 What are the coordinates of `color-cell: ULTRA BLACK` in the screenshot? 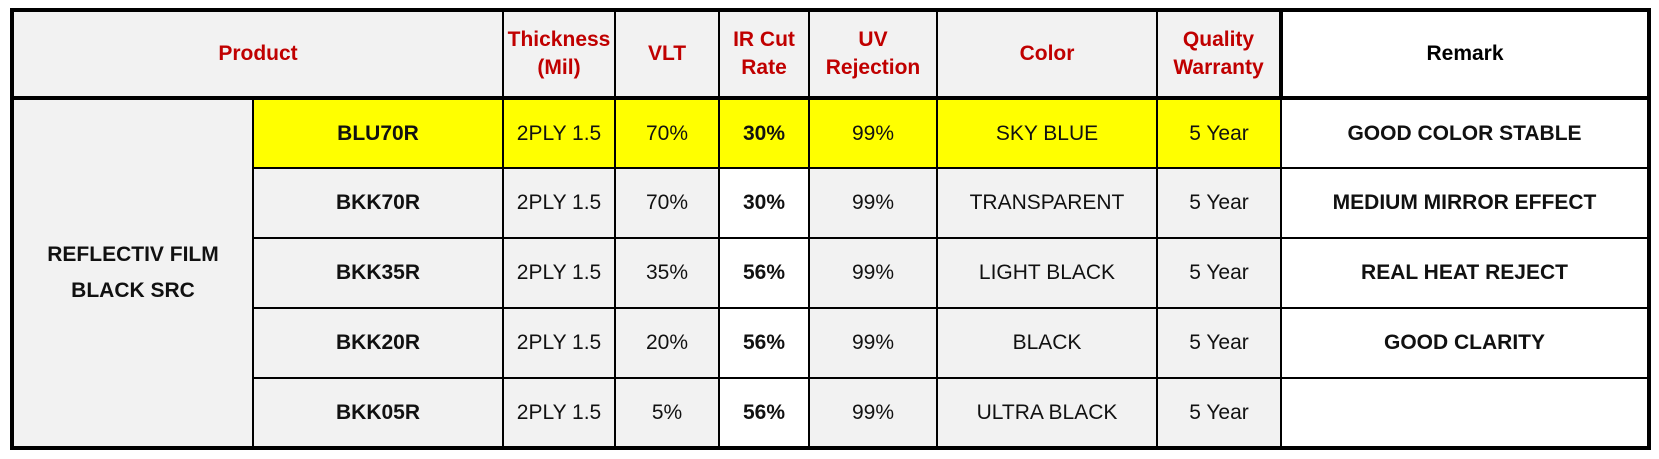 It's located at (1047, 413).